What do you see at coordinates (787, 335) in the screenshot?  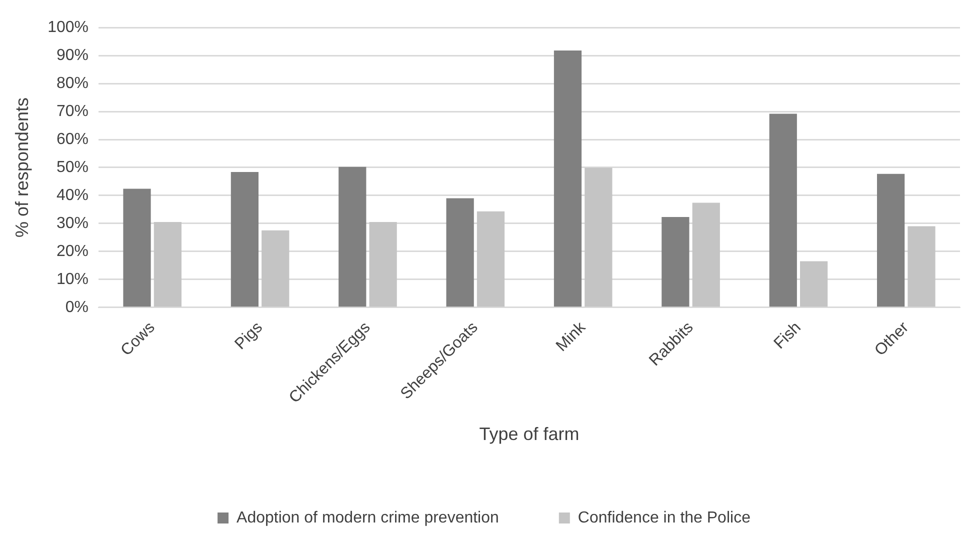 I see `x-tick-label: Fish` at bounding box center [787, 335].